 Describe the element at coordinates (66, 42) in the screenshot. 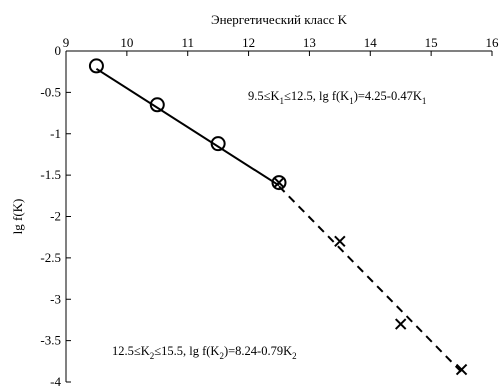

I see `x-tick-label: 9` at that location.